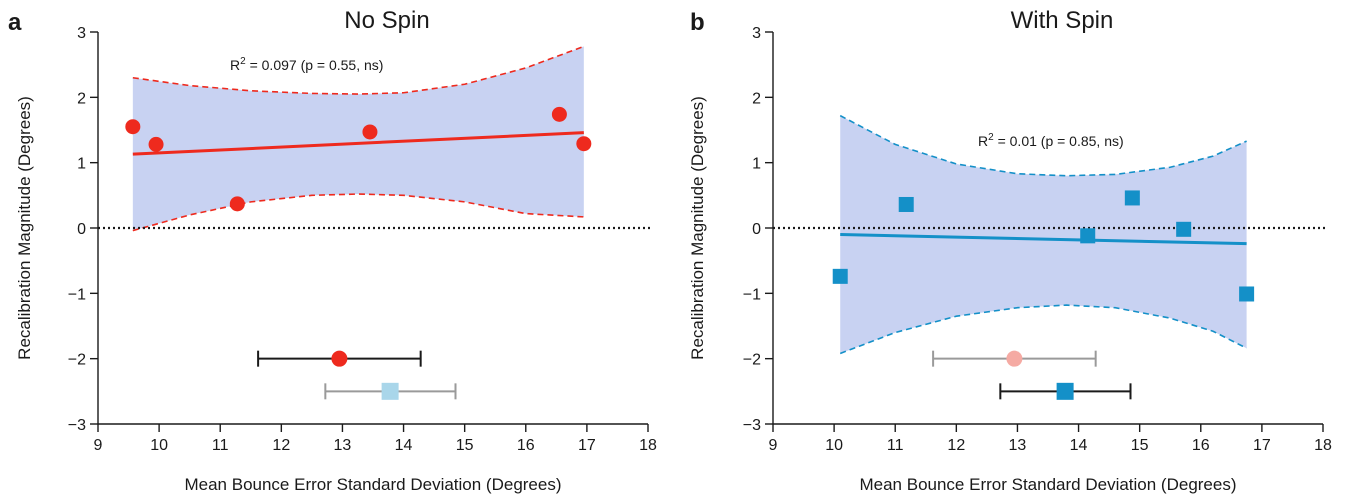  What do you see at coordinates (1059, 141) in the screenshot?
I see `r-squared-value: = 0.01 (p = 0.85, ns)` at bounding box center [1059, 141].